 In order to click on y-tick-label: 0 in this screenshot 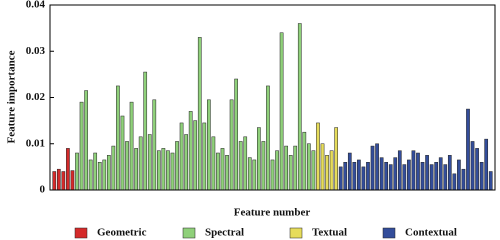, I will do `click(43, 190)`.